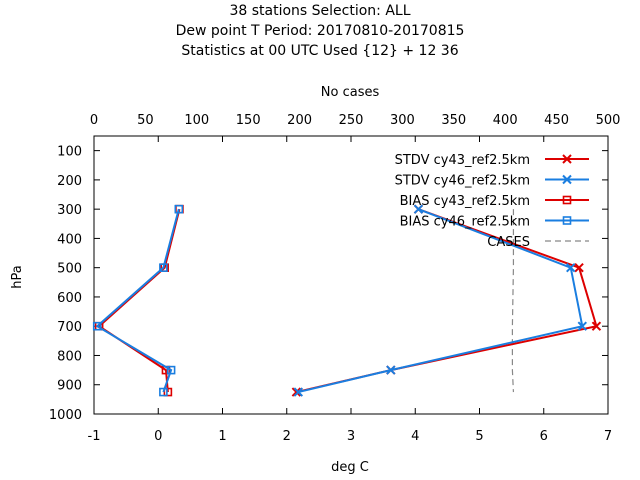 This screenshot has height=480, width=640. What do you see at coordinates (402, 120) in the screenshot?
I see `x2-tick-label: 300` at bounding box center [402, 120].